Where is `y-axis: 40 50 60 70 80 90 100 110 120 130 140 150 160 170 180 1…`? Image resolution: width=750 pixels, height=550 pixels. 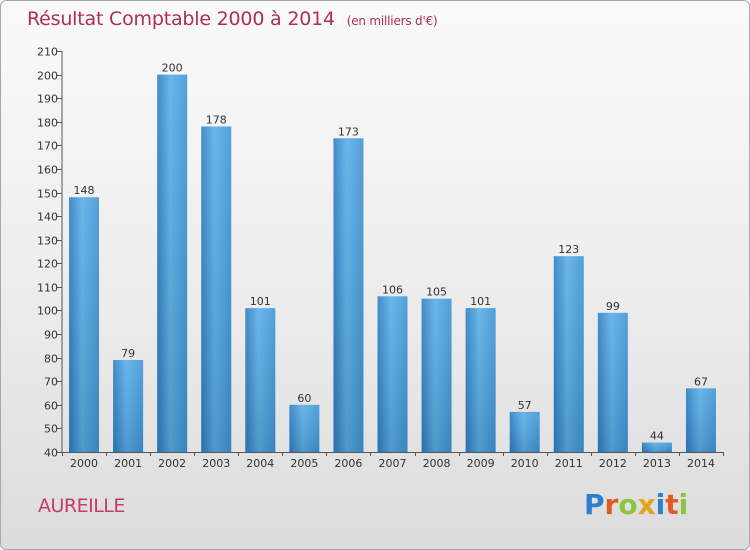
y-axis: 40 50 60 70 80 90 100 110 120 130 140 150 160 170 180 1… is located at coordinates (50, 253).